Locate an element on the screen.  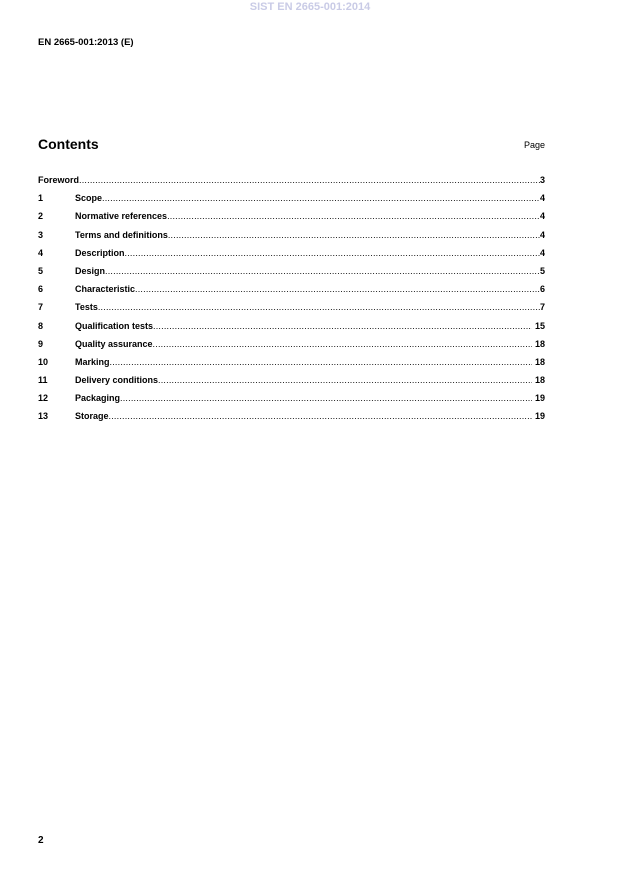
toc-entry-title: Characteristic is located at coordinates (105, 289).